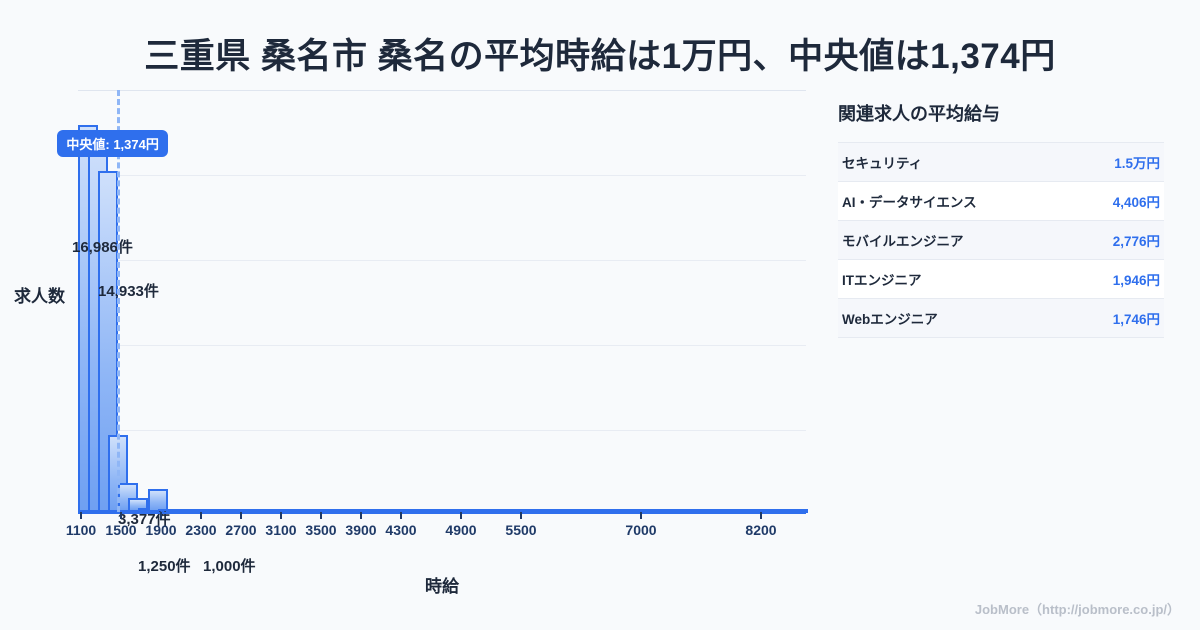 The image size is (1200, 630). I want to click on job-category-salary: 1,746円, so click(1136, 319).